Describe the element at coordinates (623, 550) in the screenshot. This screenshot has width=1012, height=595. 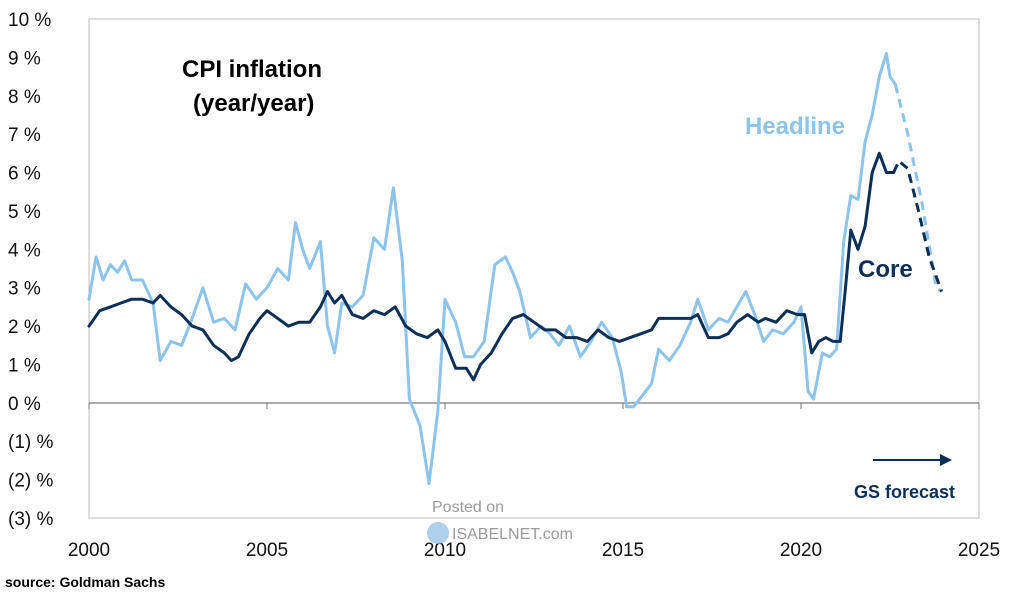
I see `x-tick-label: 2015` at that location.